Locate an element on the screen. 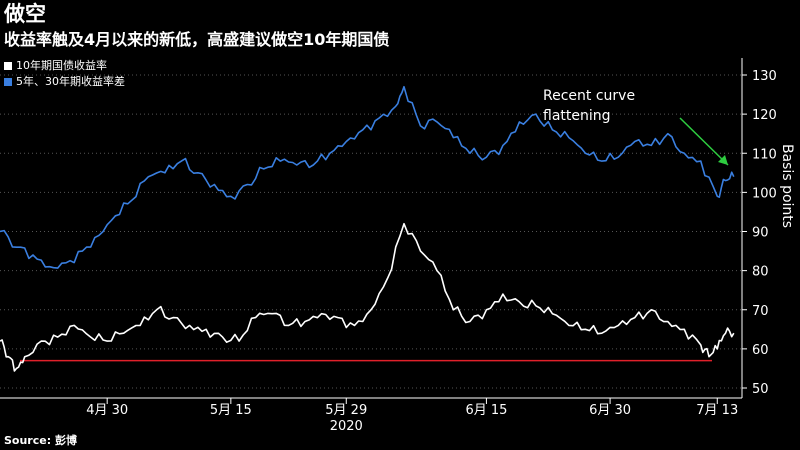 The height and width of the screenshot is (450, 800). legend-label-spread: 5年、30年期收益率差 is located at coordinates (70, 81).